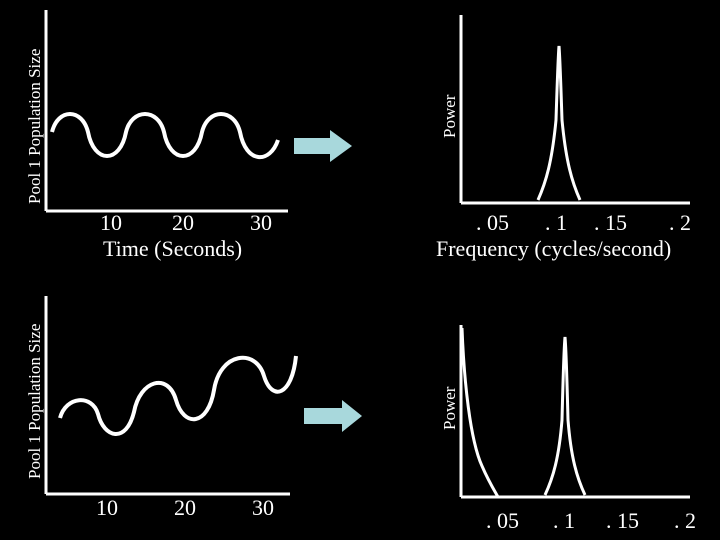 The image size is (720, 540). I want to click on bottom-left-sine-wave, so click(178, 395).